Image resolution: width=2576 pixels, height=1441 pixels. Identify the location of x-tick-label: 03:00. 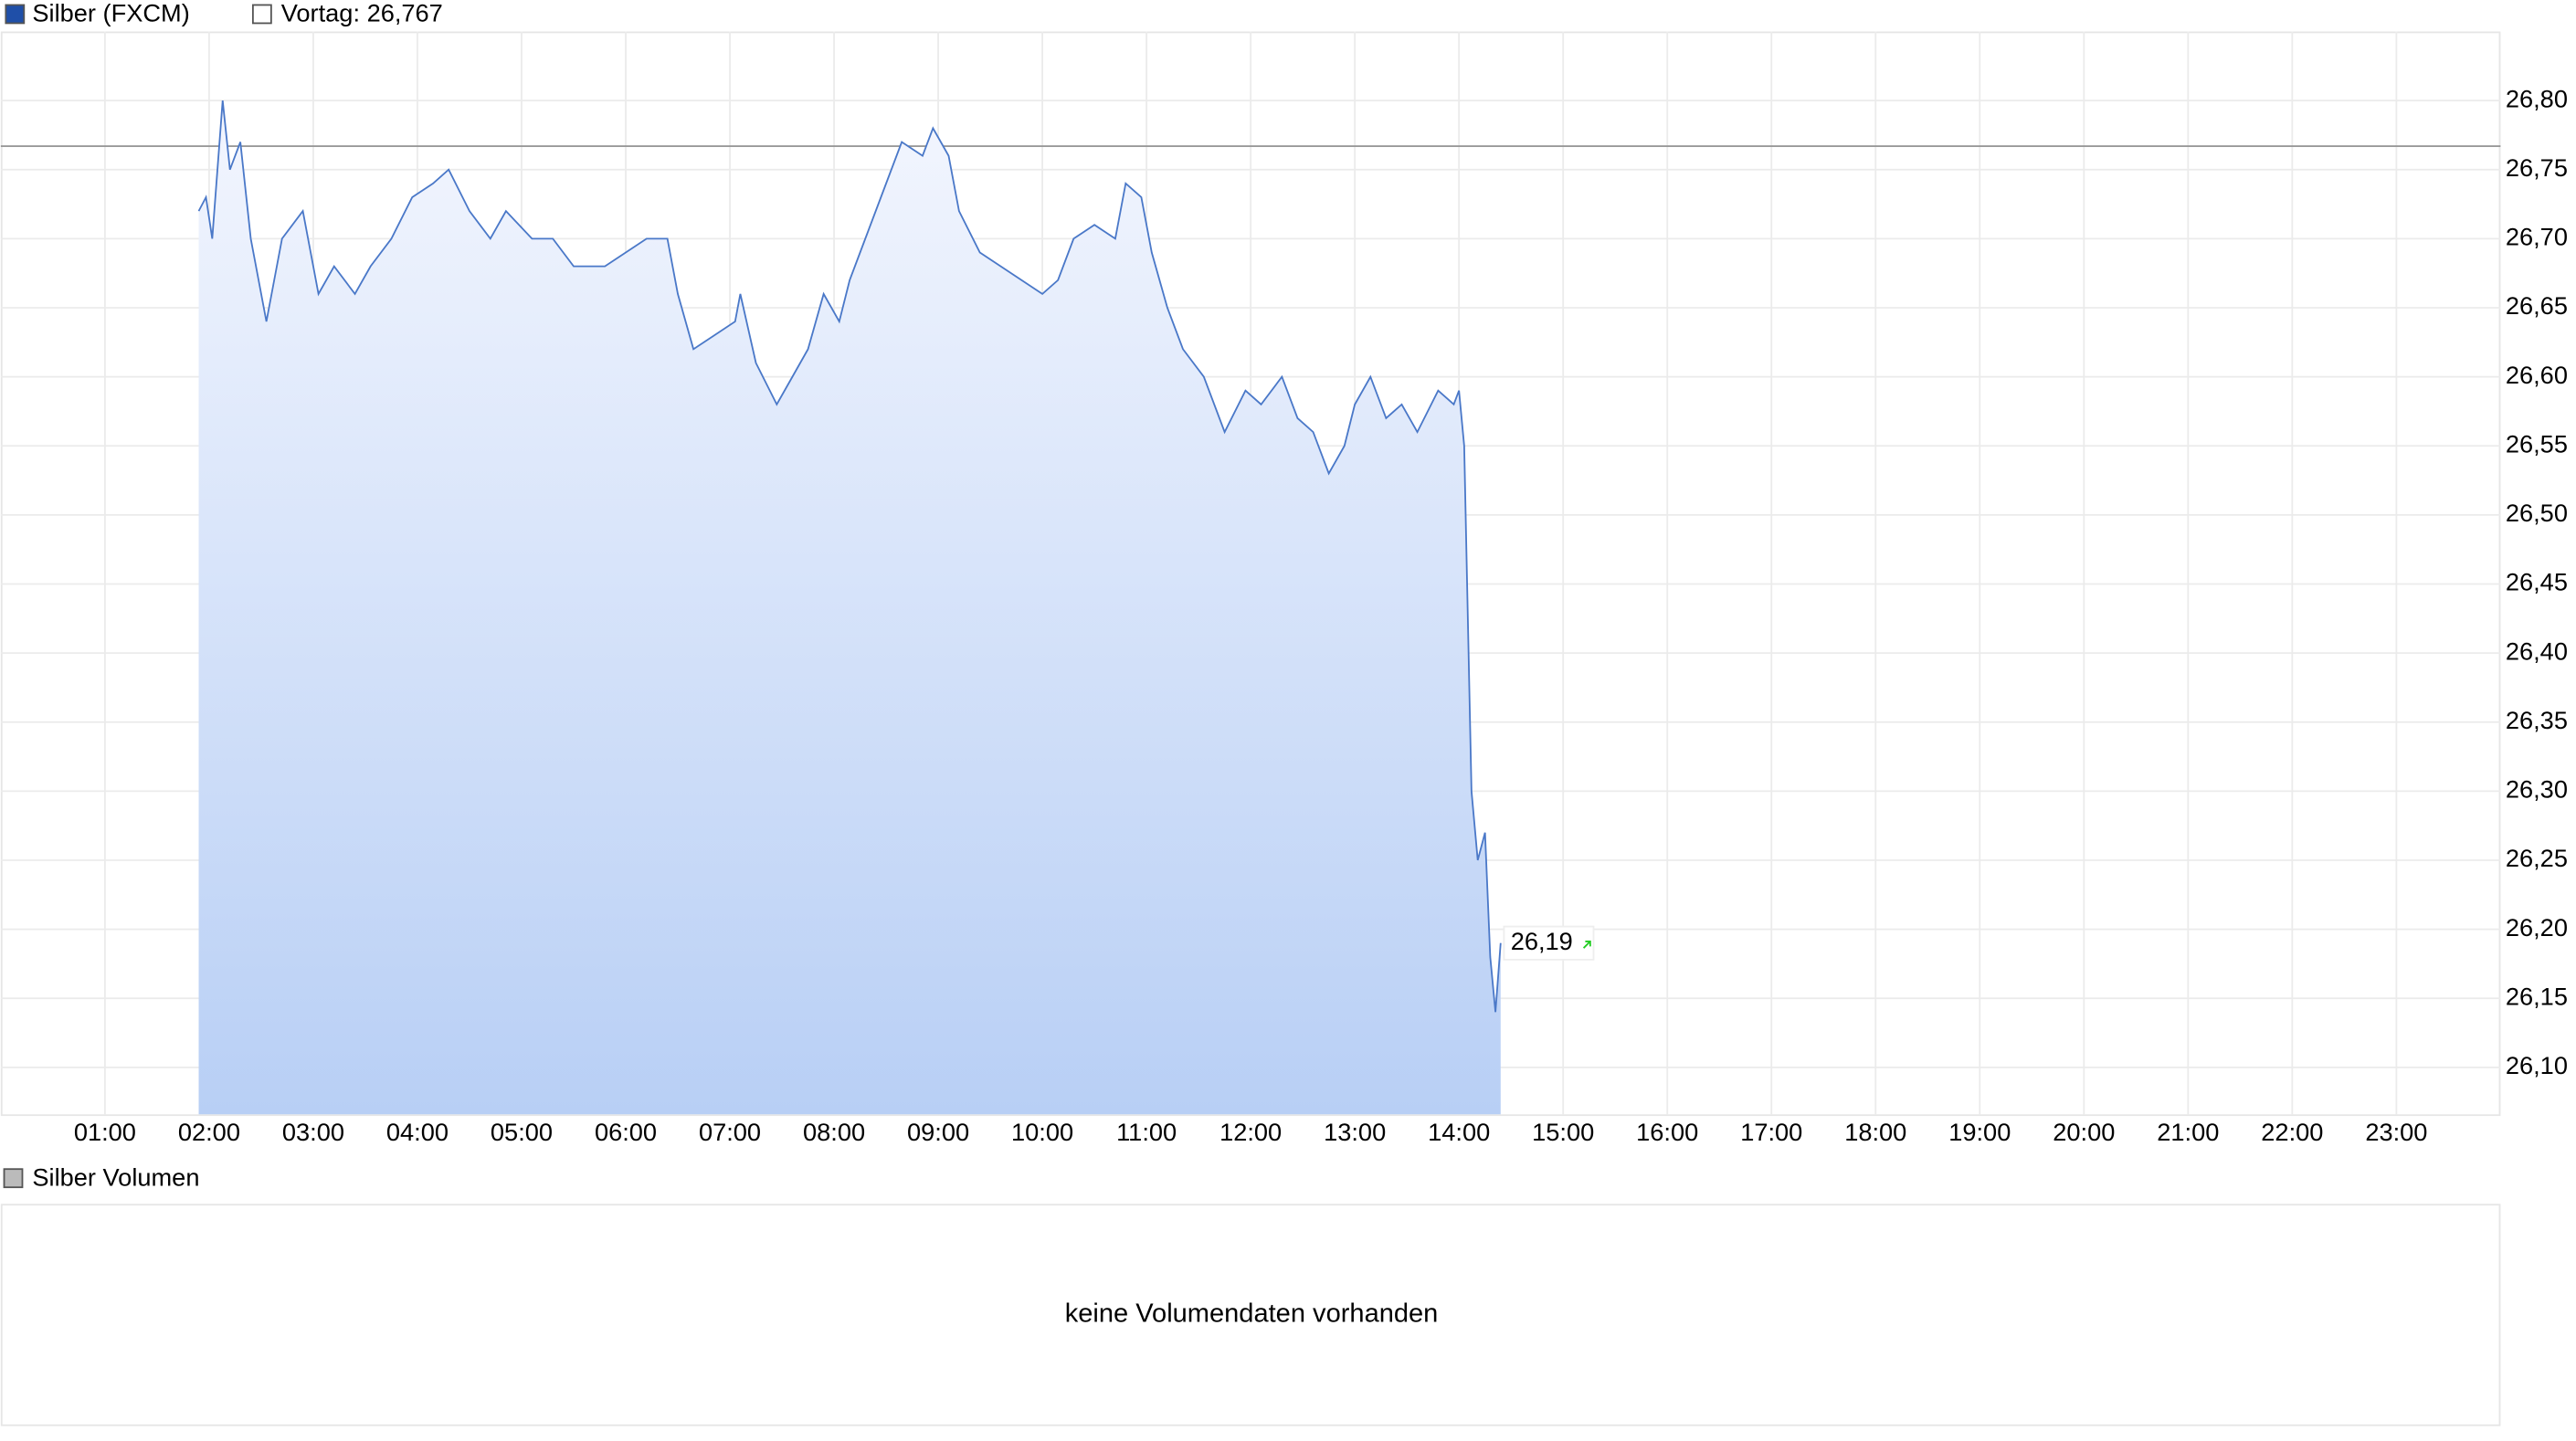
(313, 1132).